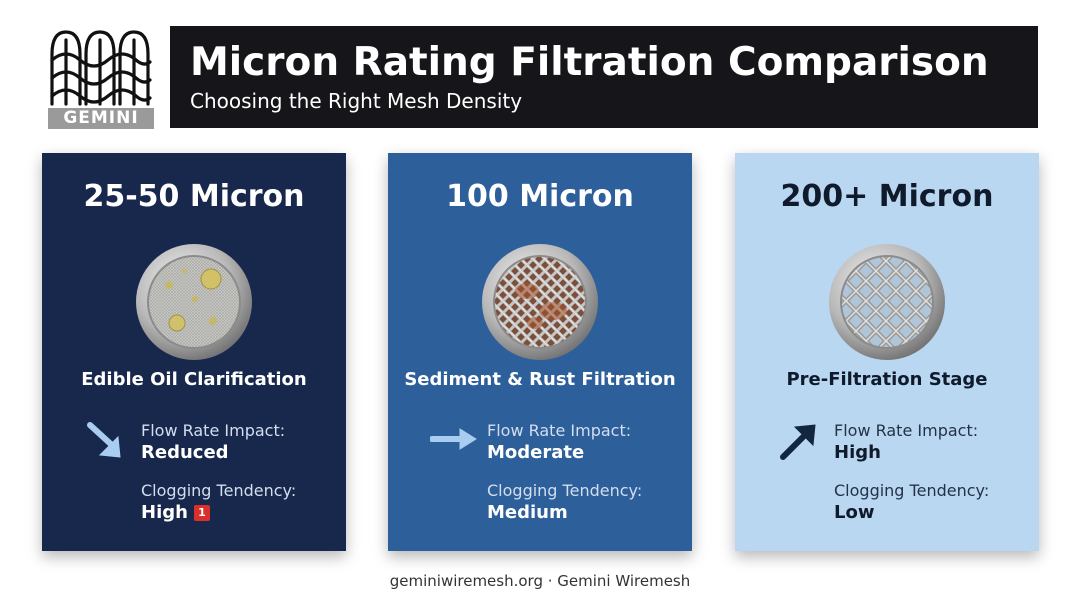 This screenshot has width=1080, height=603. I want to click on clogging-value: Medium, so click(527, 512).